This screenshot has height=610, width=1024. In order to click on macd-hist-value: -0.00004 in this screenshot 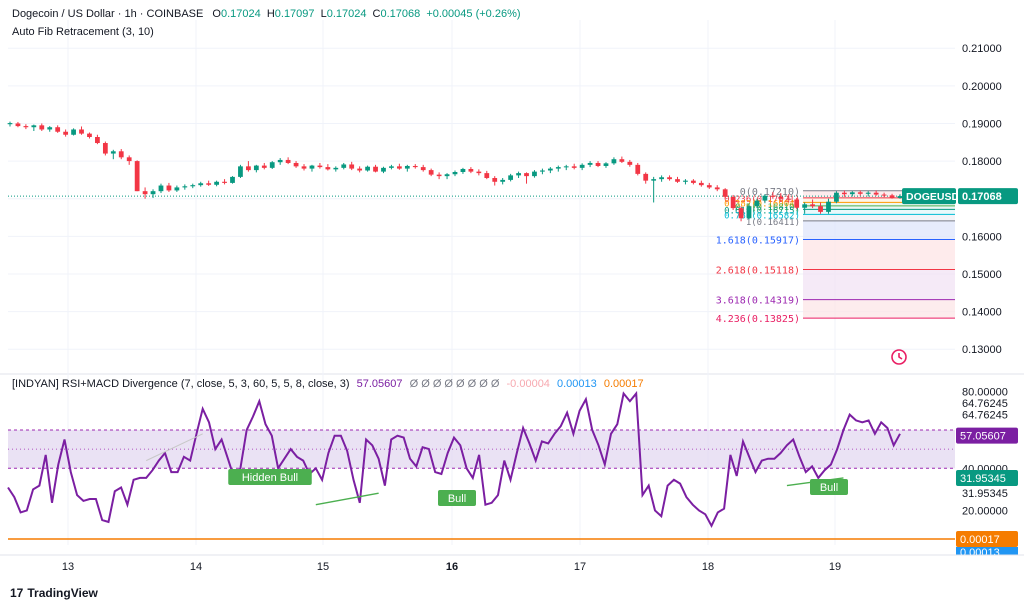, I will do `click(528, 384)`.